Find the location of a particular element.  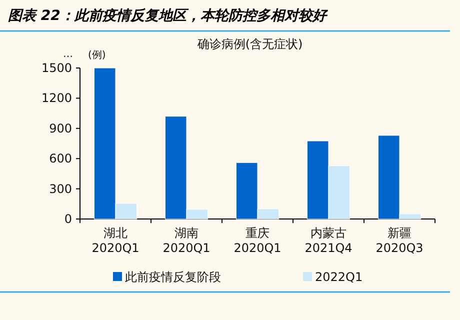

y-tick-label: 900 is located at coordinates (60, 128).